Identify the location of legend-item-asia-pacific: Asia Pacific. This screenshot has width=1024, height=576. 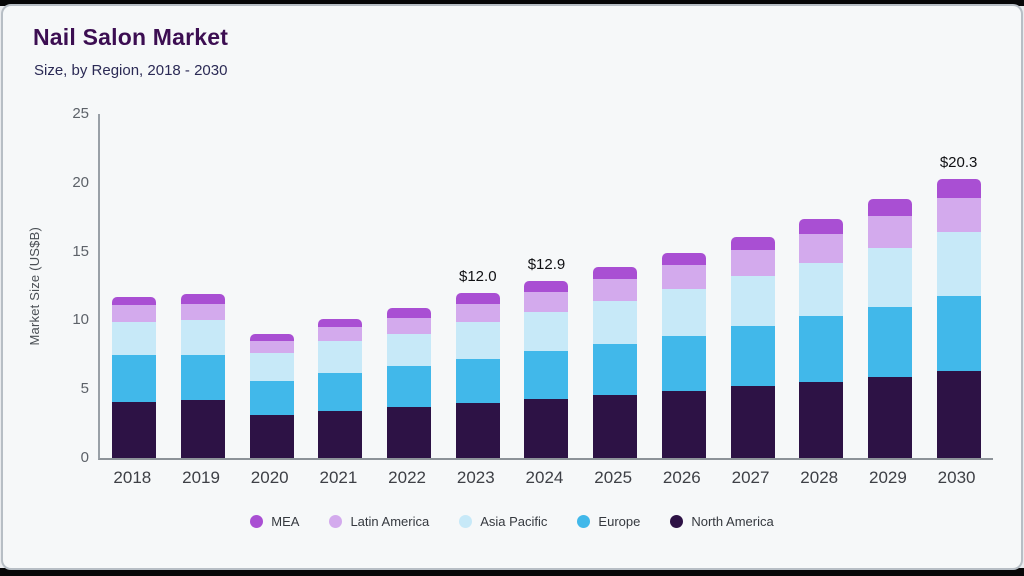
(503, 521).